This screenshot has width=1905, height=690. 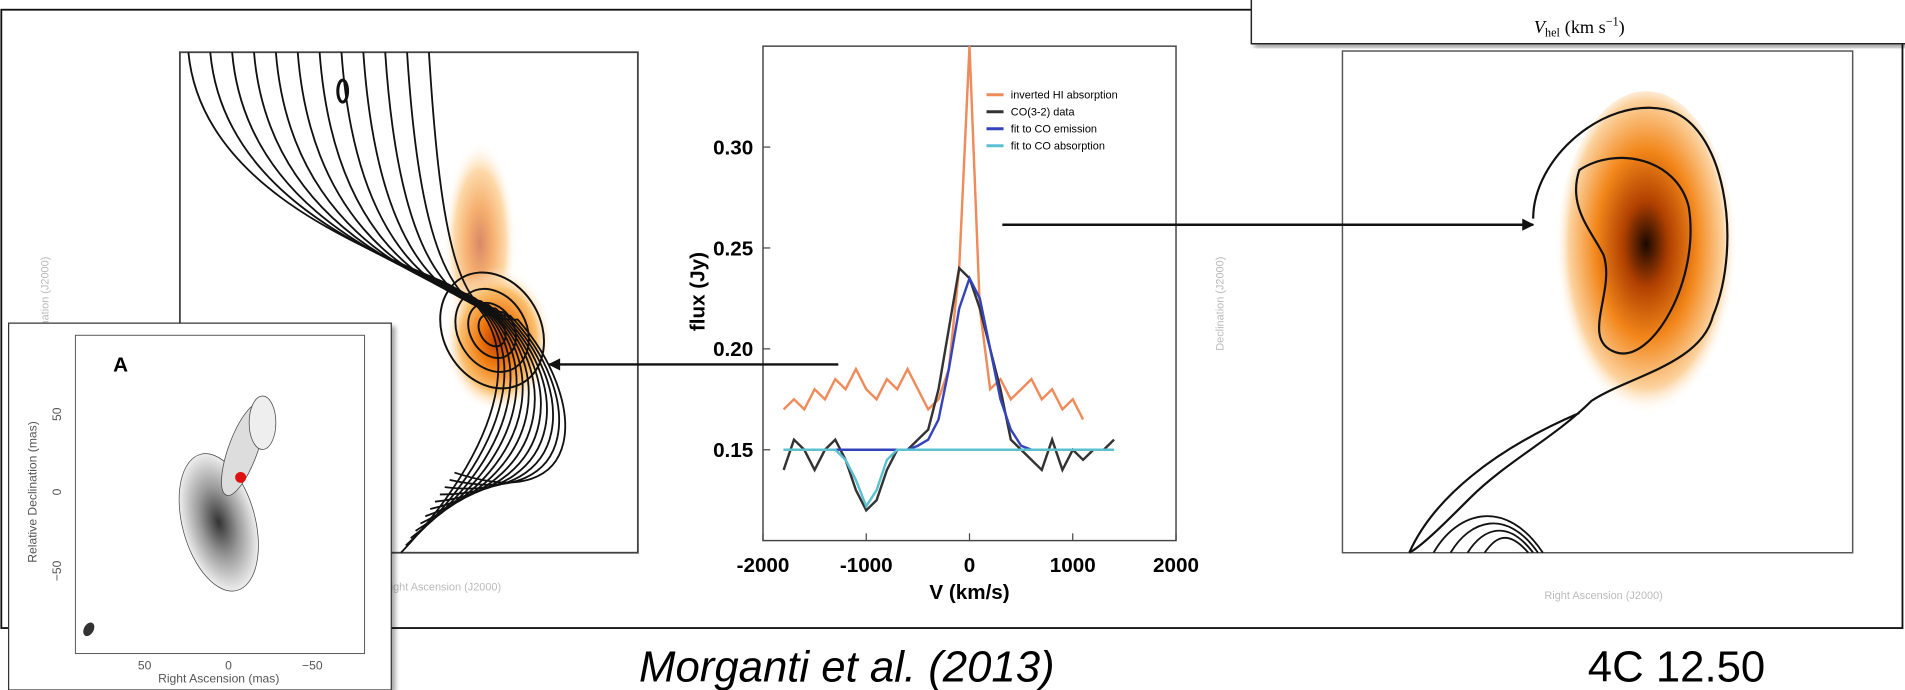 I want to click on legend-label: fit to CO emission, so click(x=1054, y=129).